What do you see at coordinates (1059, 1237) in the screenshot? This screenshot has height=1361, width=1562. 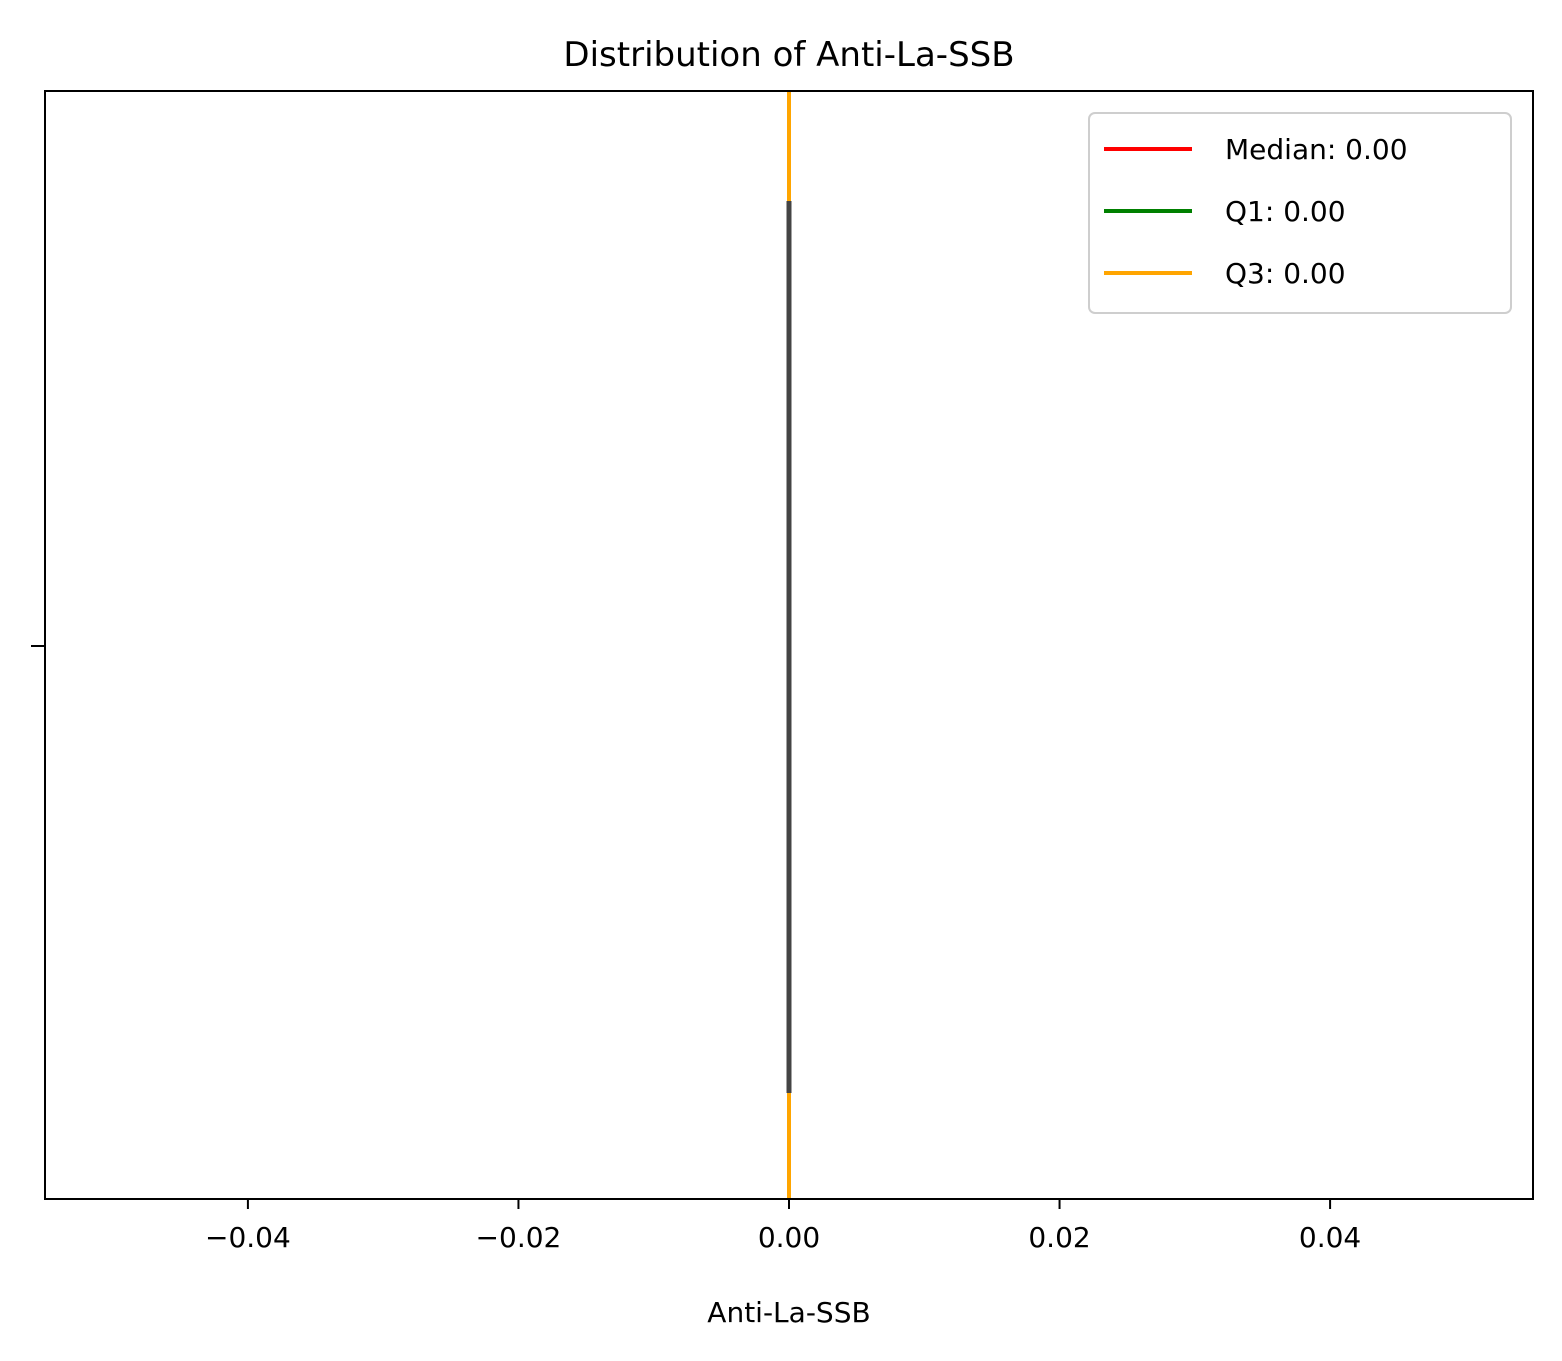 I see `x-tick-label: 0.02` at bounding box center [1059, 1237].